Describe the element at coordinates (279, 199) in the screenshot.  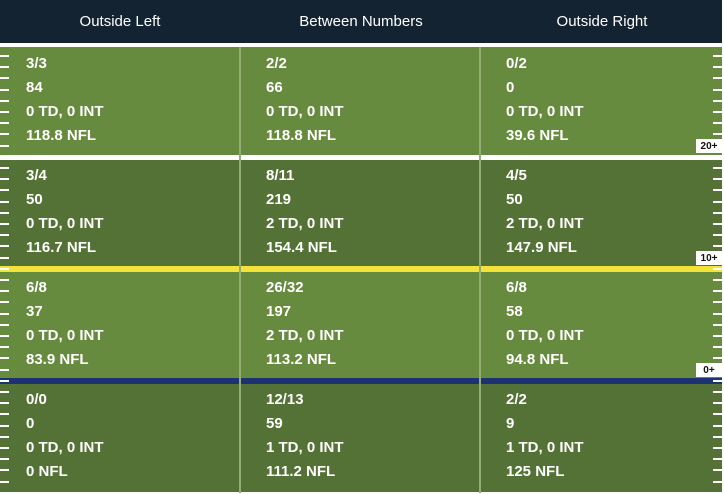
I see `yards: 219` at that location.